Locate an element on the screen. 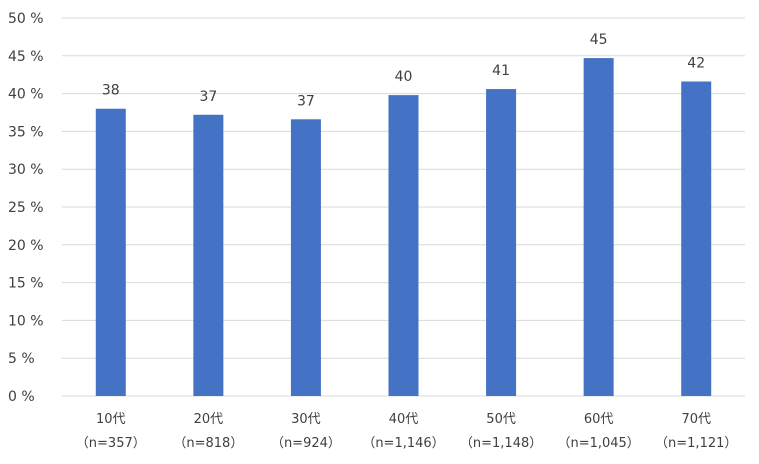 The image size is (759, 464). category-sublabel: （n=1,045） is located at coordinates (598, 443).